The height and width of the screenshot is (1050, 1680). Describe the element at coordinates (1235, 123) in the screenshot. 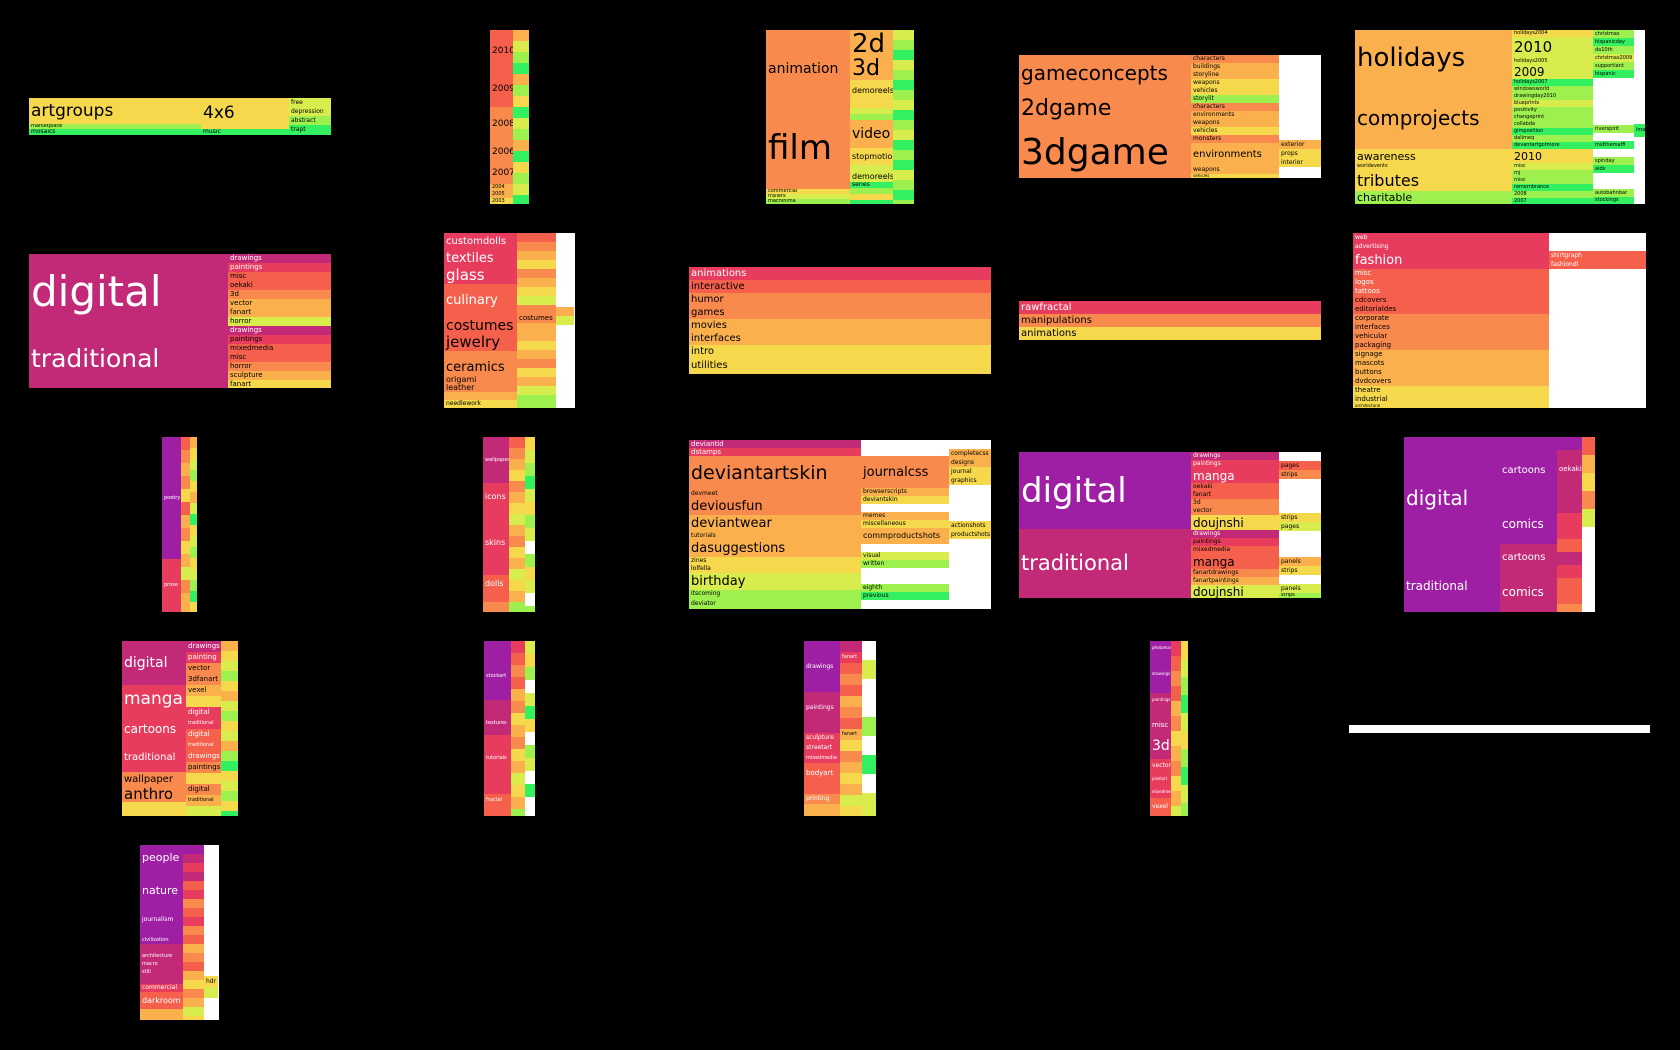

I see `cell-weapons: weapons` at that location.